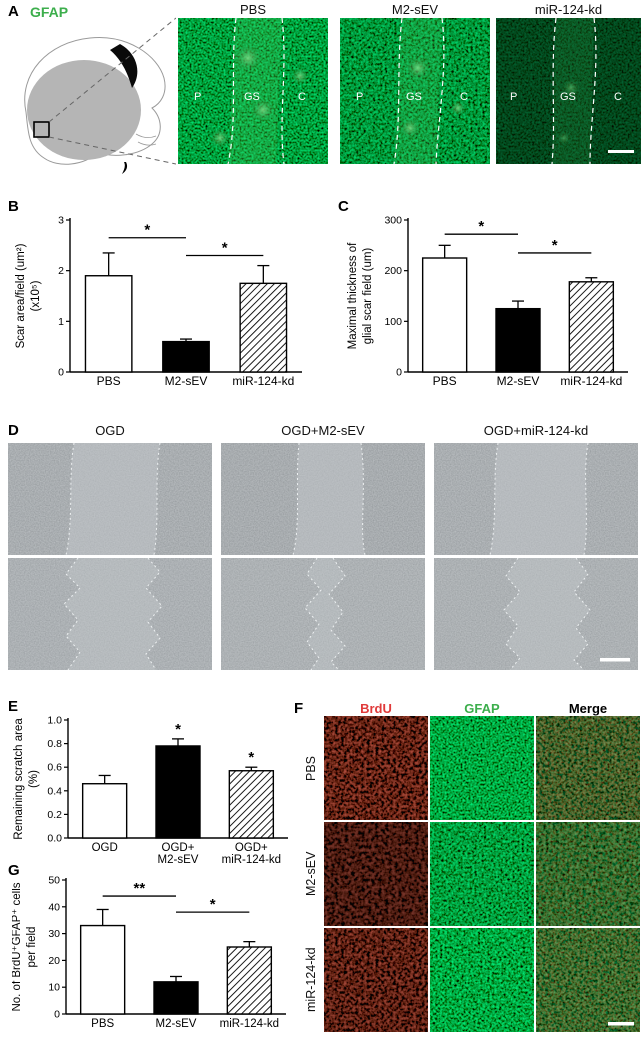 The width and height of the screenshot is (641, 1043). I want to click on panel-a-label: A, so click(13, 11).